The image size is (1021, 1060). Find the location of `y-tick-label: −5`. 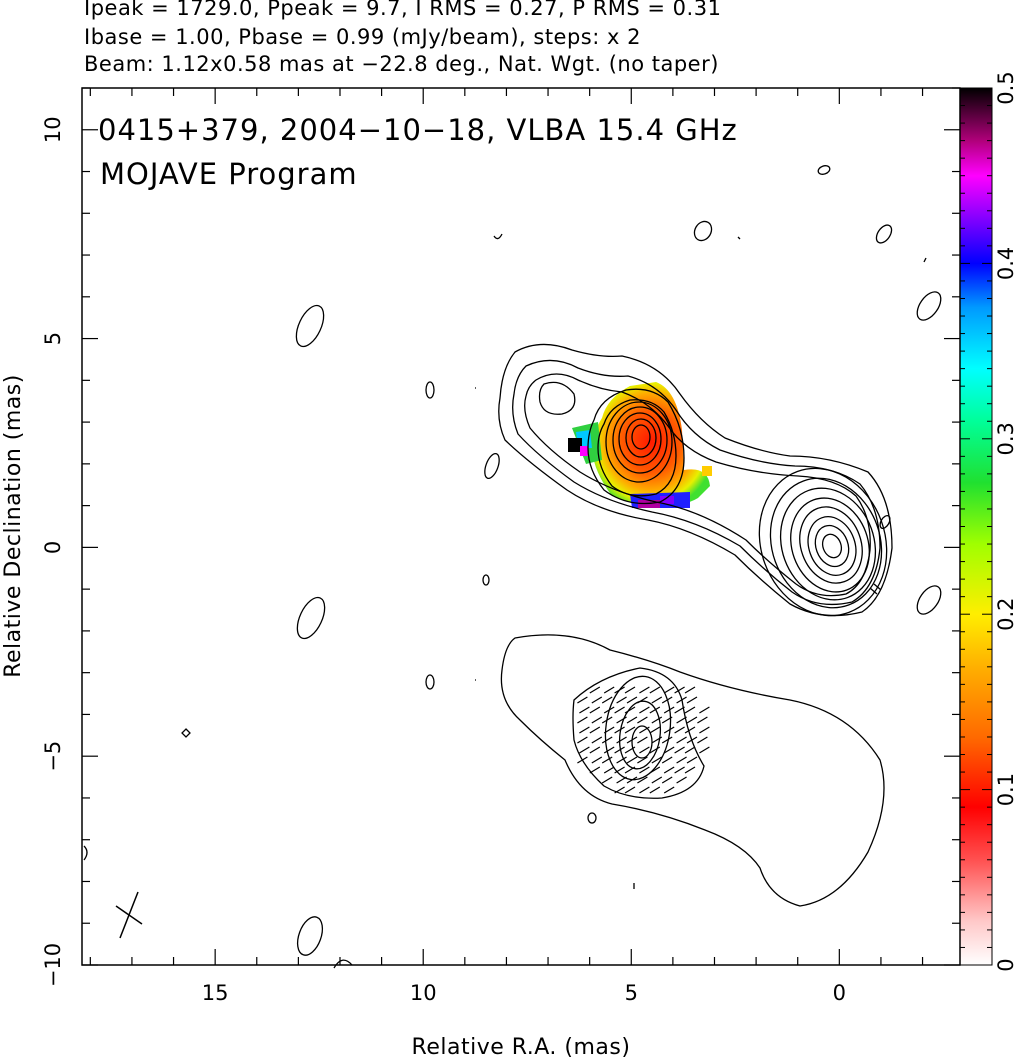

y-tick-label: −5 is located at coordinates (53, 756).